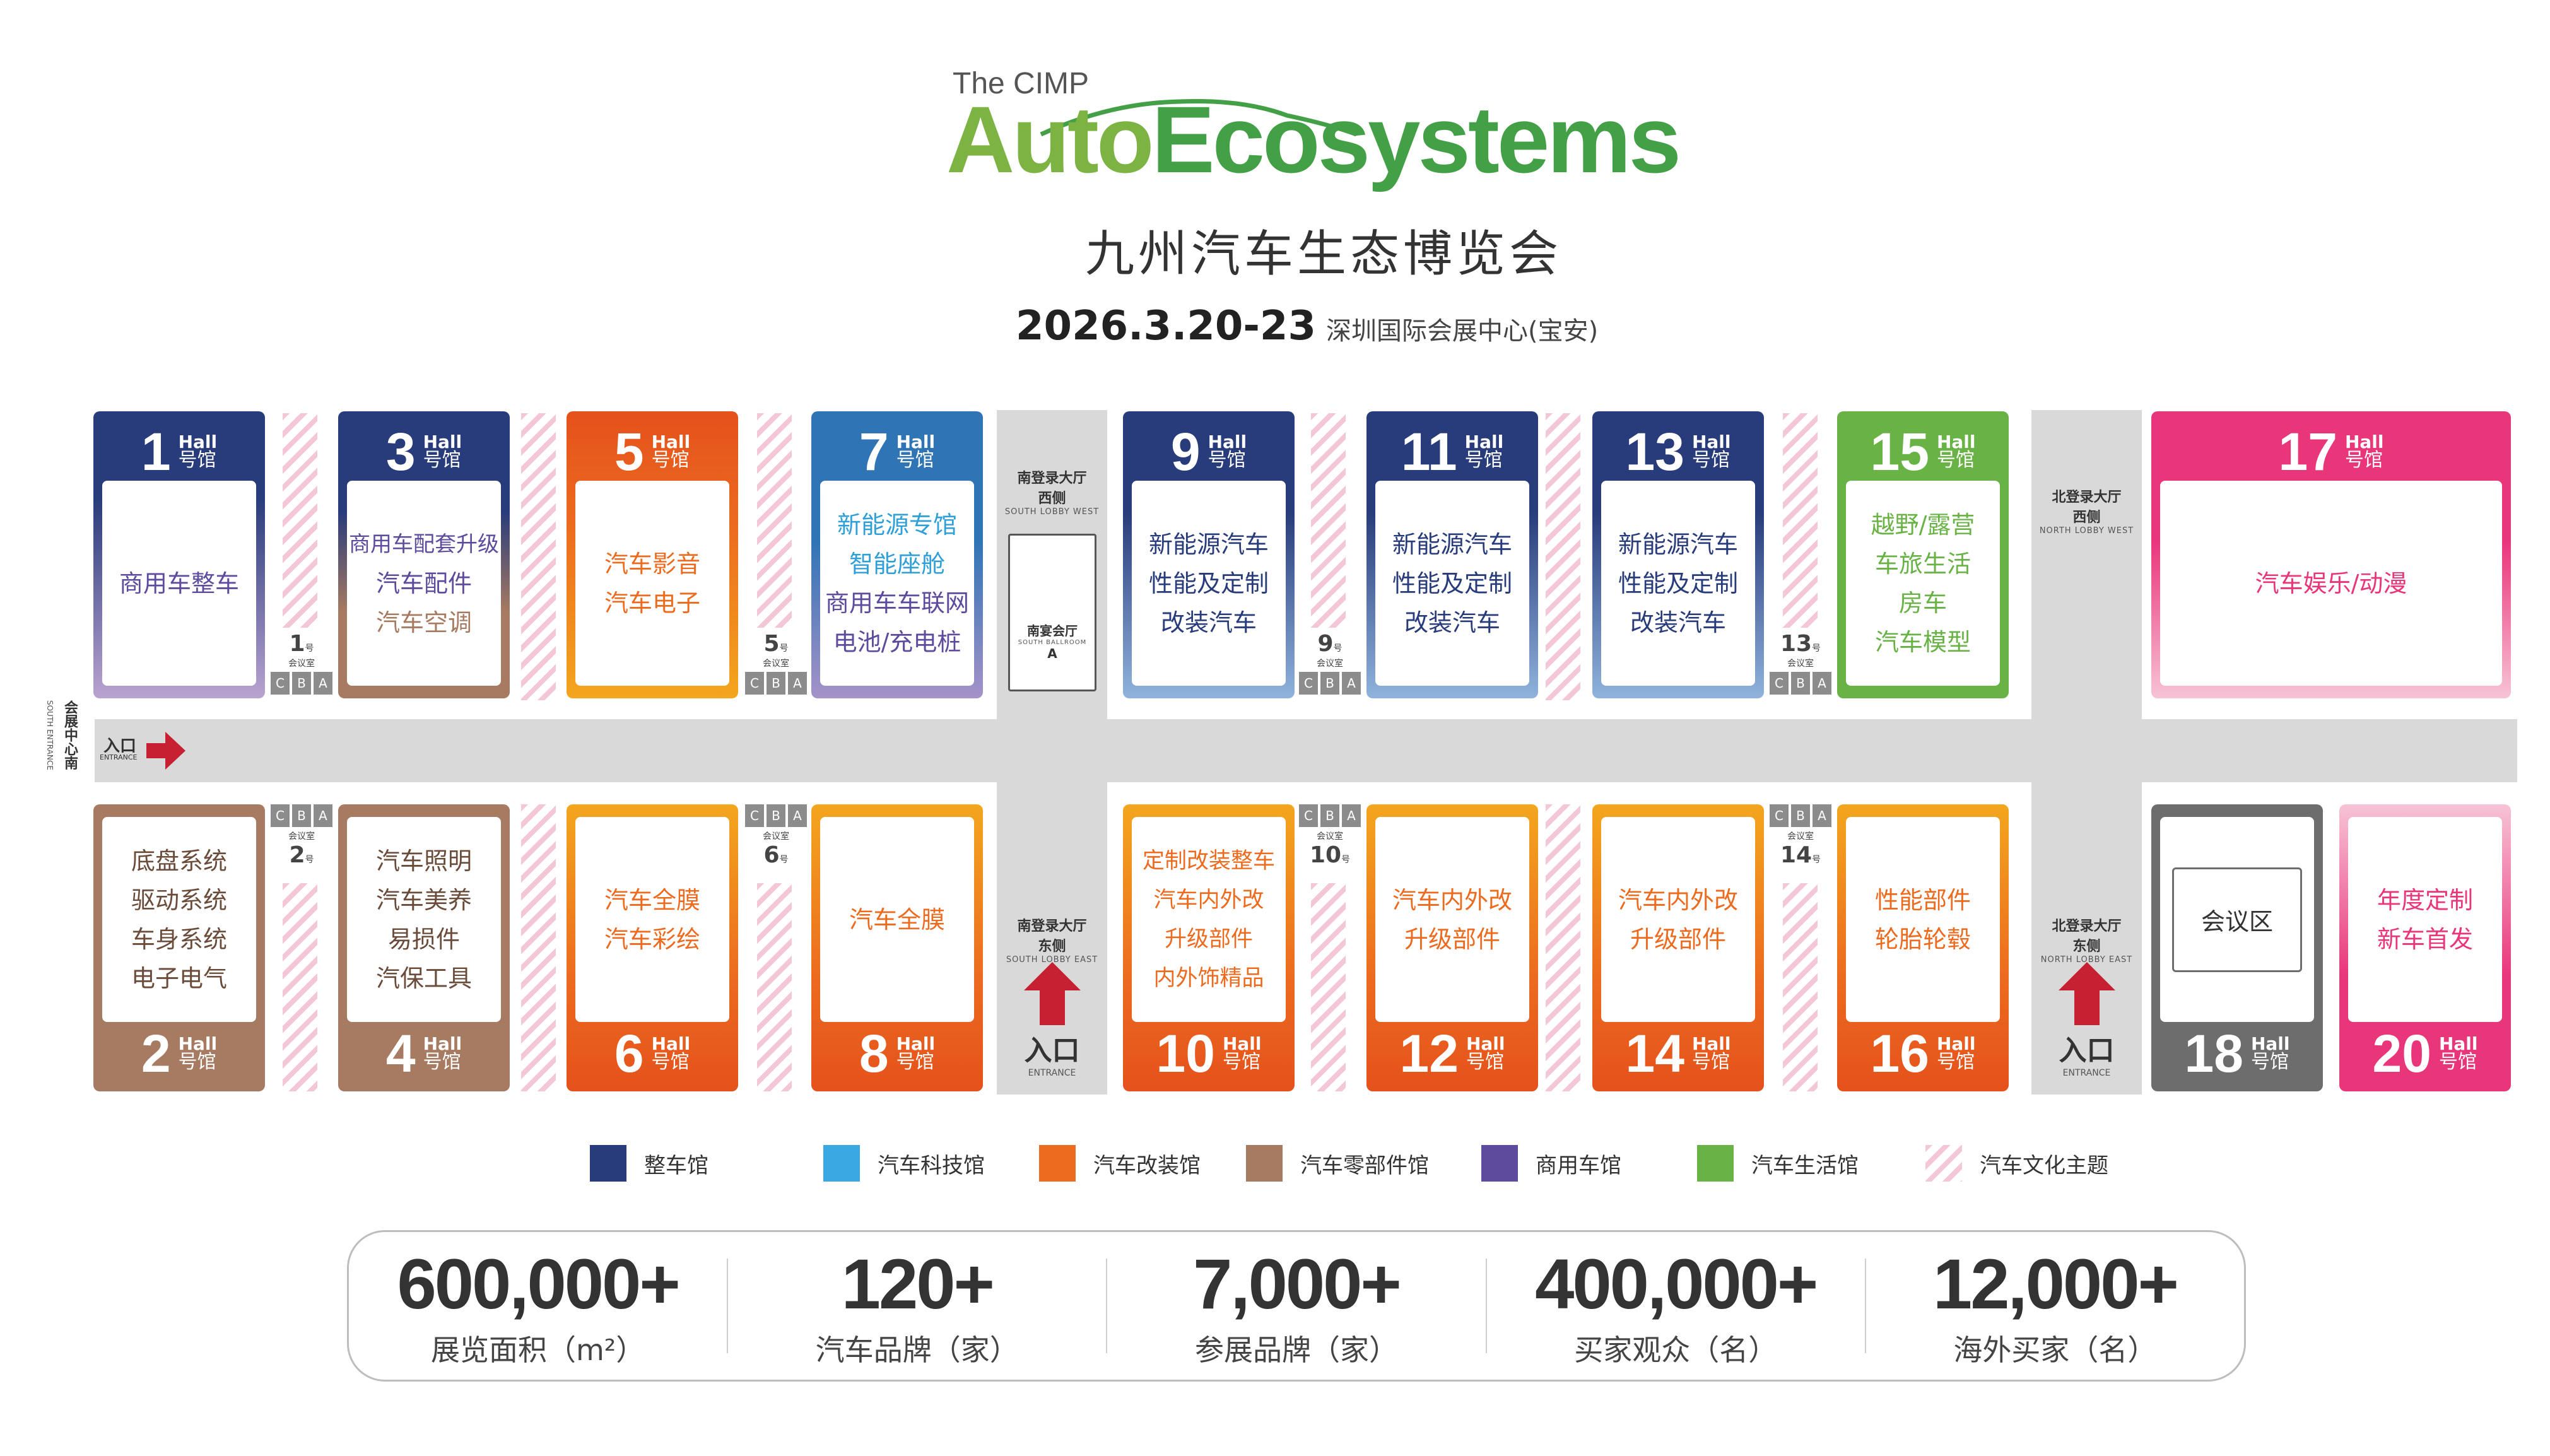 This screenshot has height=1456, width=2550. I want to click on south-entrance: 入口 ENTRANCE, so click(1052, 1025).